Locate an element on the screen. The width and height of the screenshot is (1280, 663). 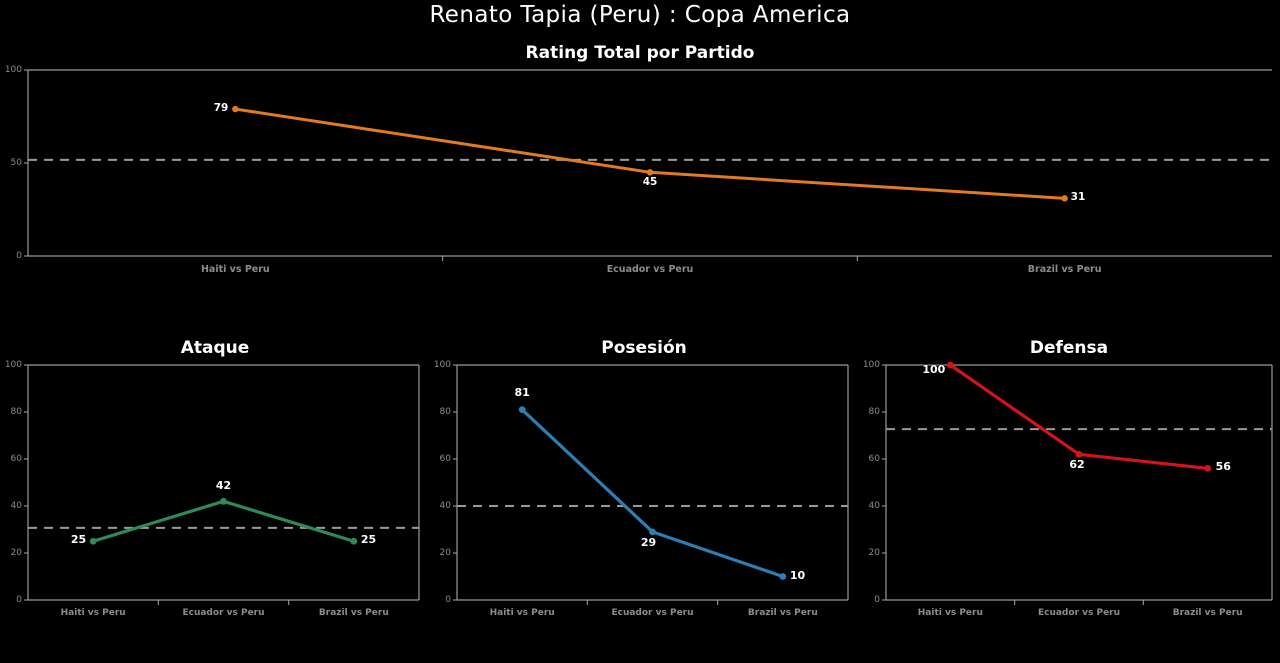
chart-canvas-posesion is located at coordinates (651, 484).